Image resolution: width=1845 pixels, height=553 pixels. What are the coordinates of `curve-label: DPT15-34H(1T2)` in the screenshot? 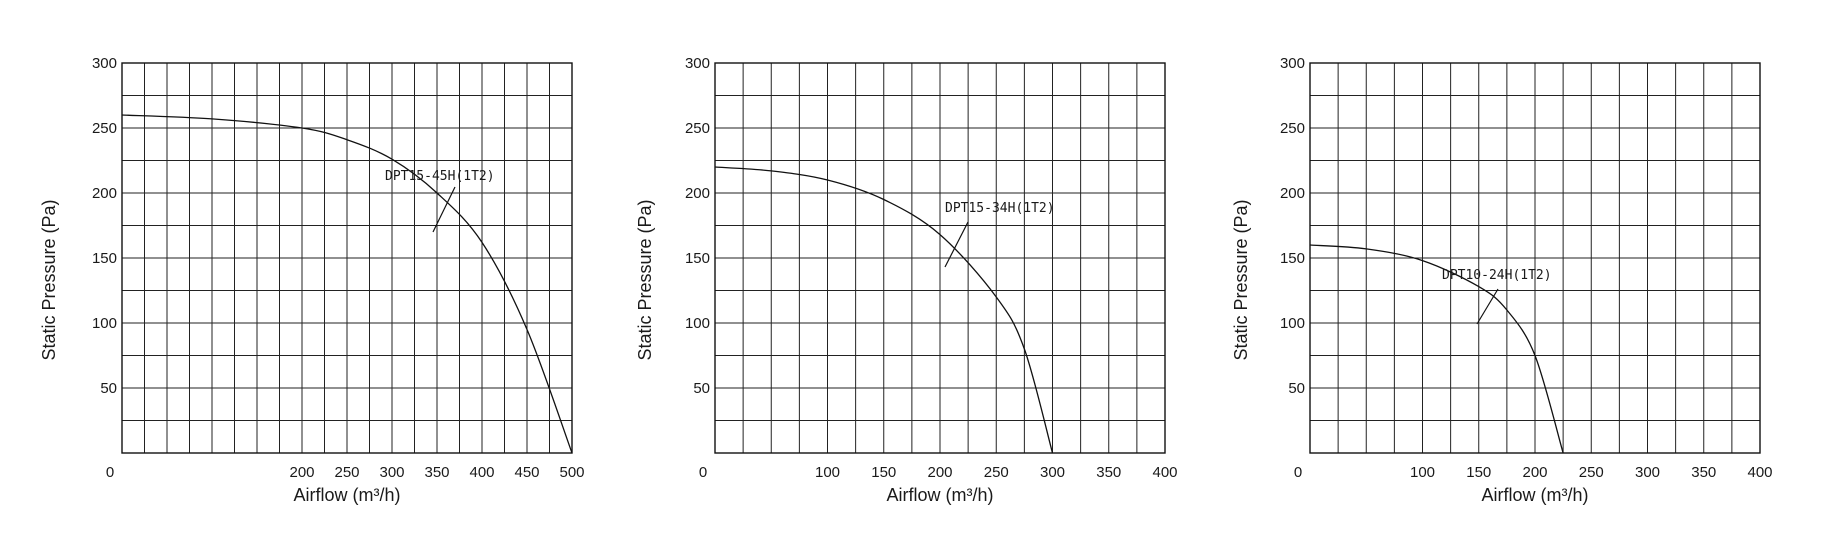 It's located at (1000, 208).